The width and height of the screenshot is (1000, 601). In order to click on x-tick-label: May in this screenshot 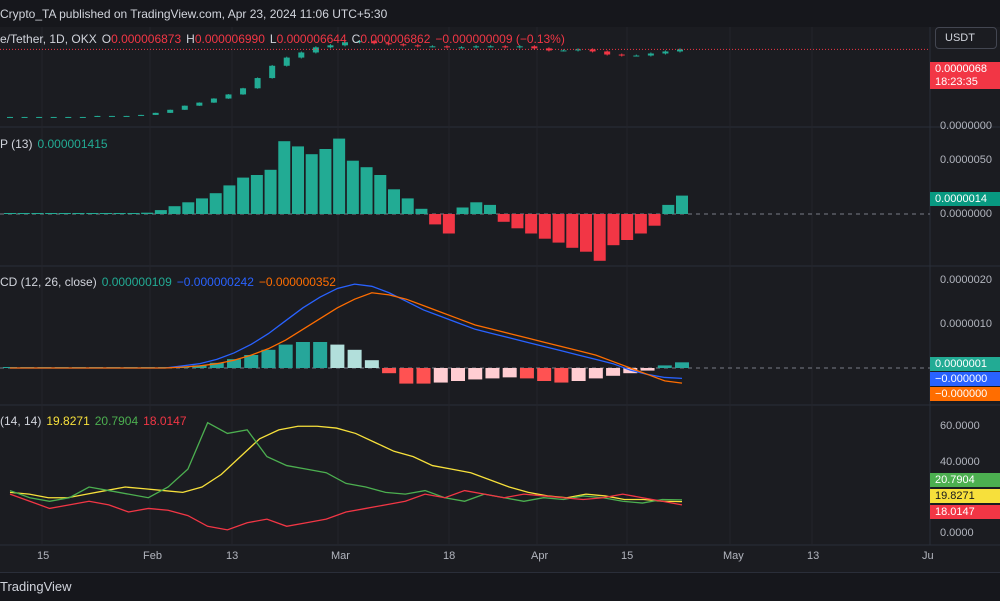, I will do `click(733, 556)`.